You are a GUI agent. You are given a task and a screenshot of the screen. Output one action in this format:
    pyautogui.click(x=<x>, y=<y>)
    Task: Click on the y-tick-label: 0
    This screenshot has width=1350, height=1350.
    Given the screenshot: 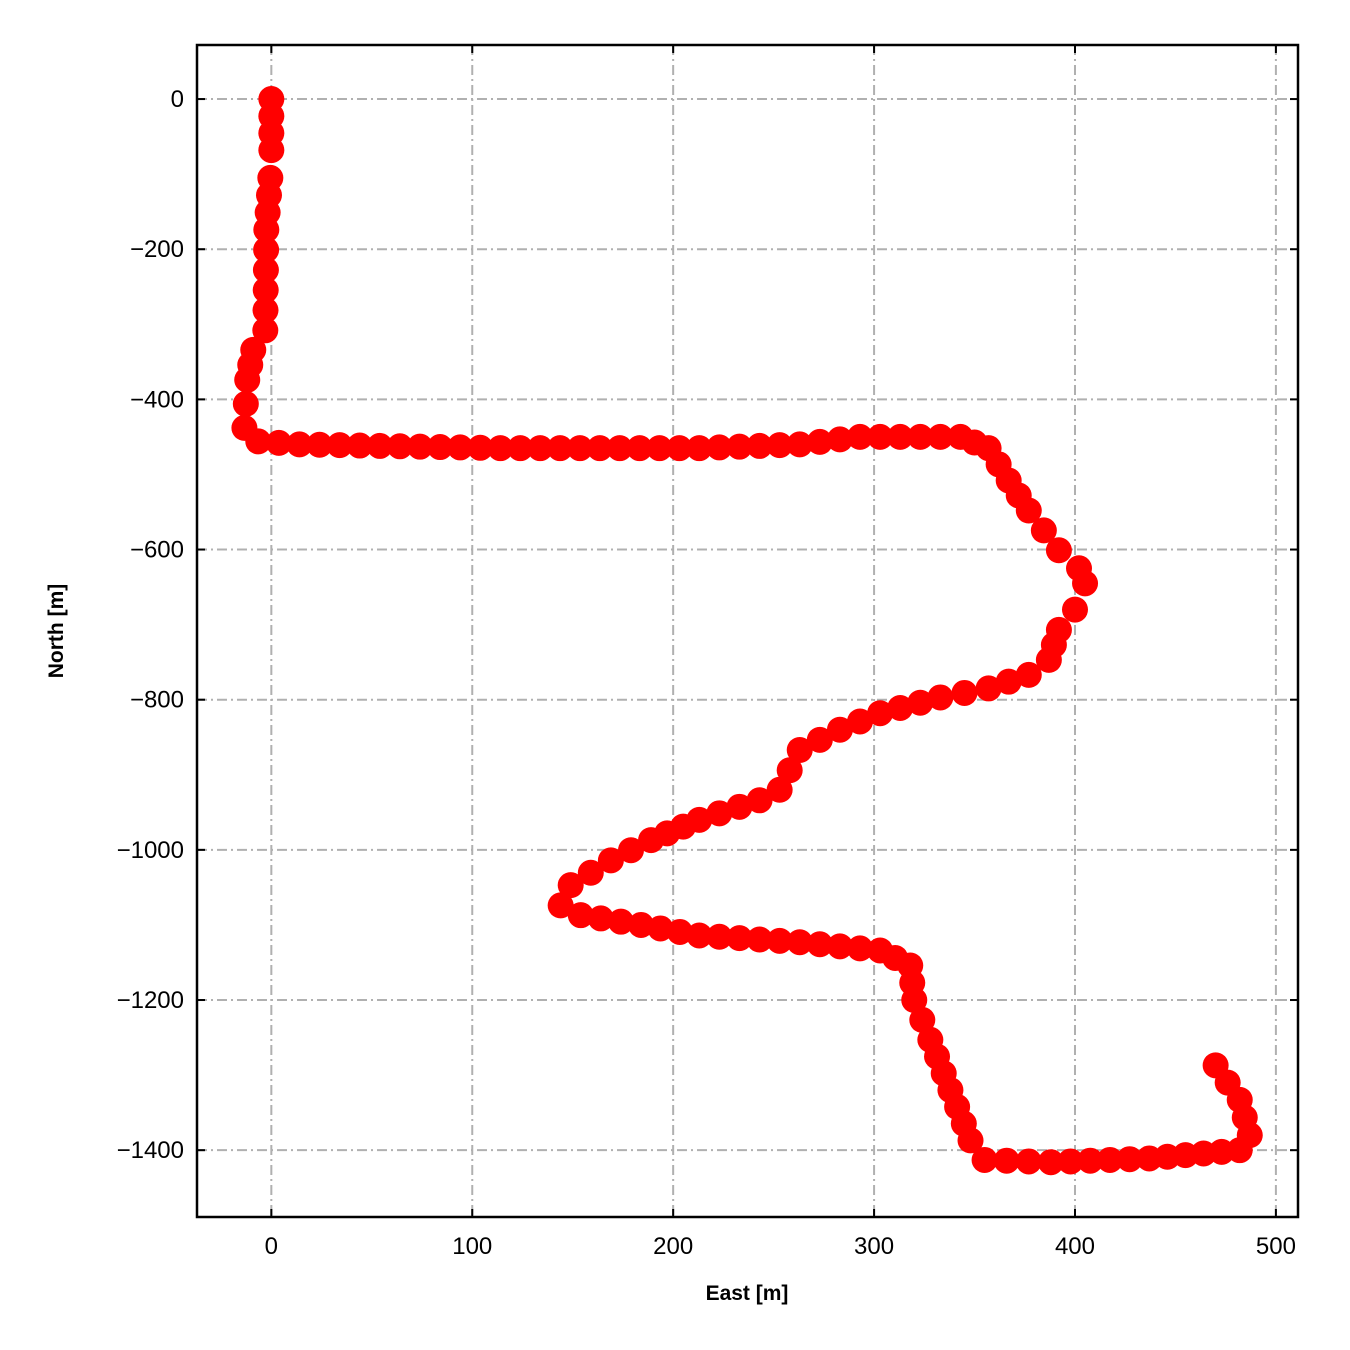 What is the action you would take?
    pyautogui.click(x=177, y=99)
    